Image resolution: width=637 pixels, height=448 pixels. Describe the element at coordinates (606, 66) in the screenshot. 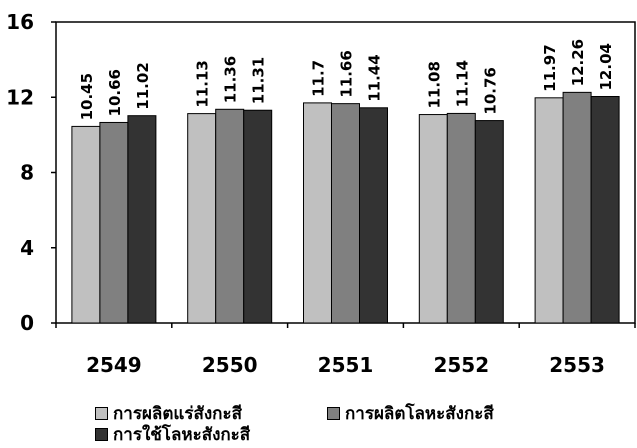

I see `data-label: 12.04` at that location.